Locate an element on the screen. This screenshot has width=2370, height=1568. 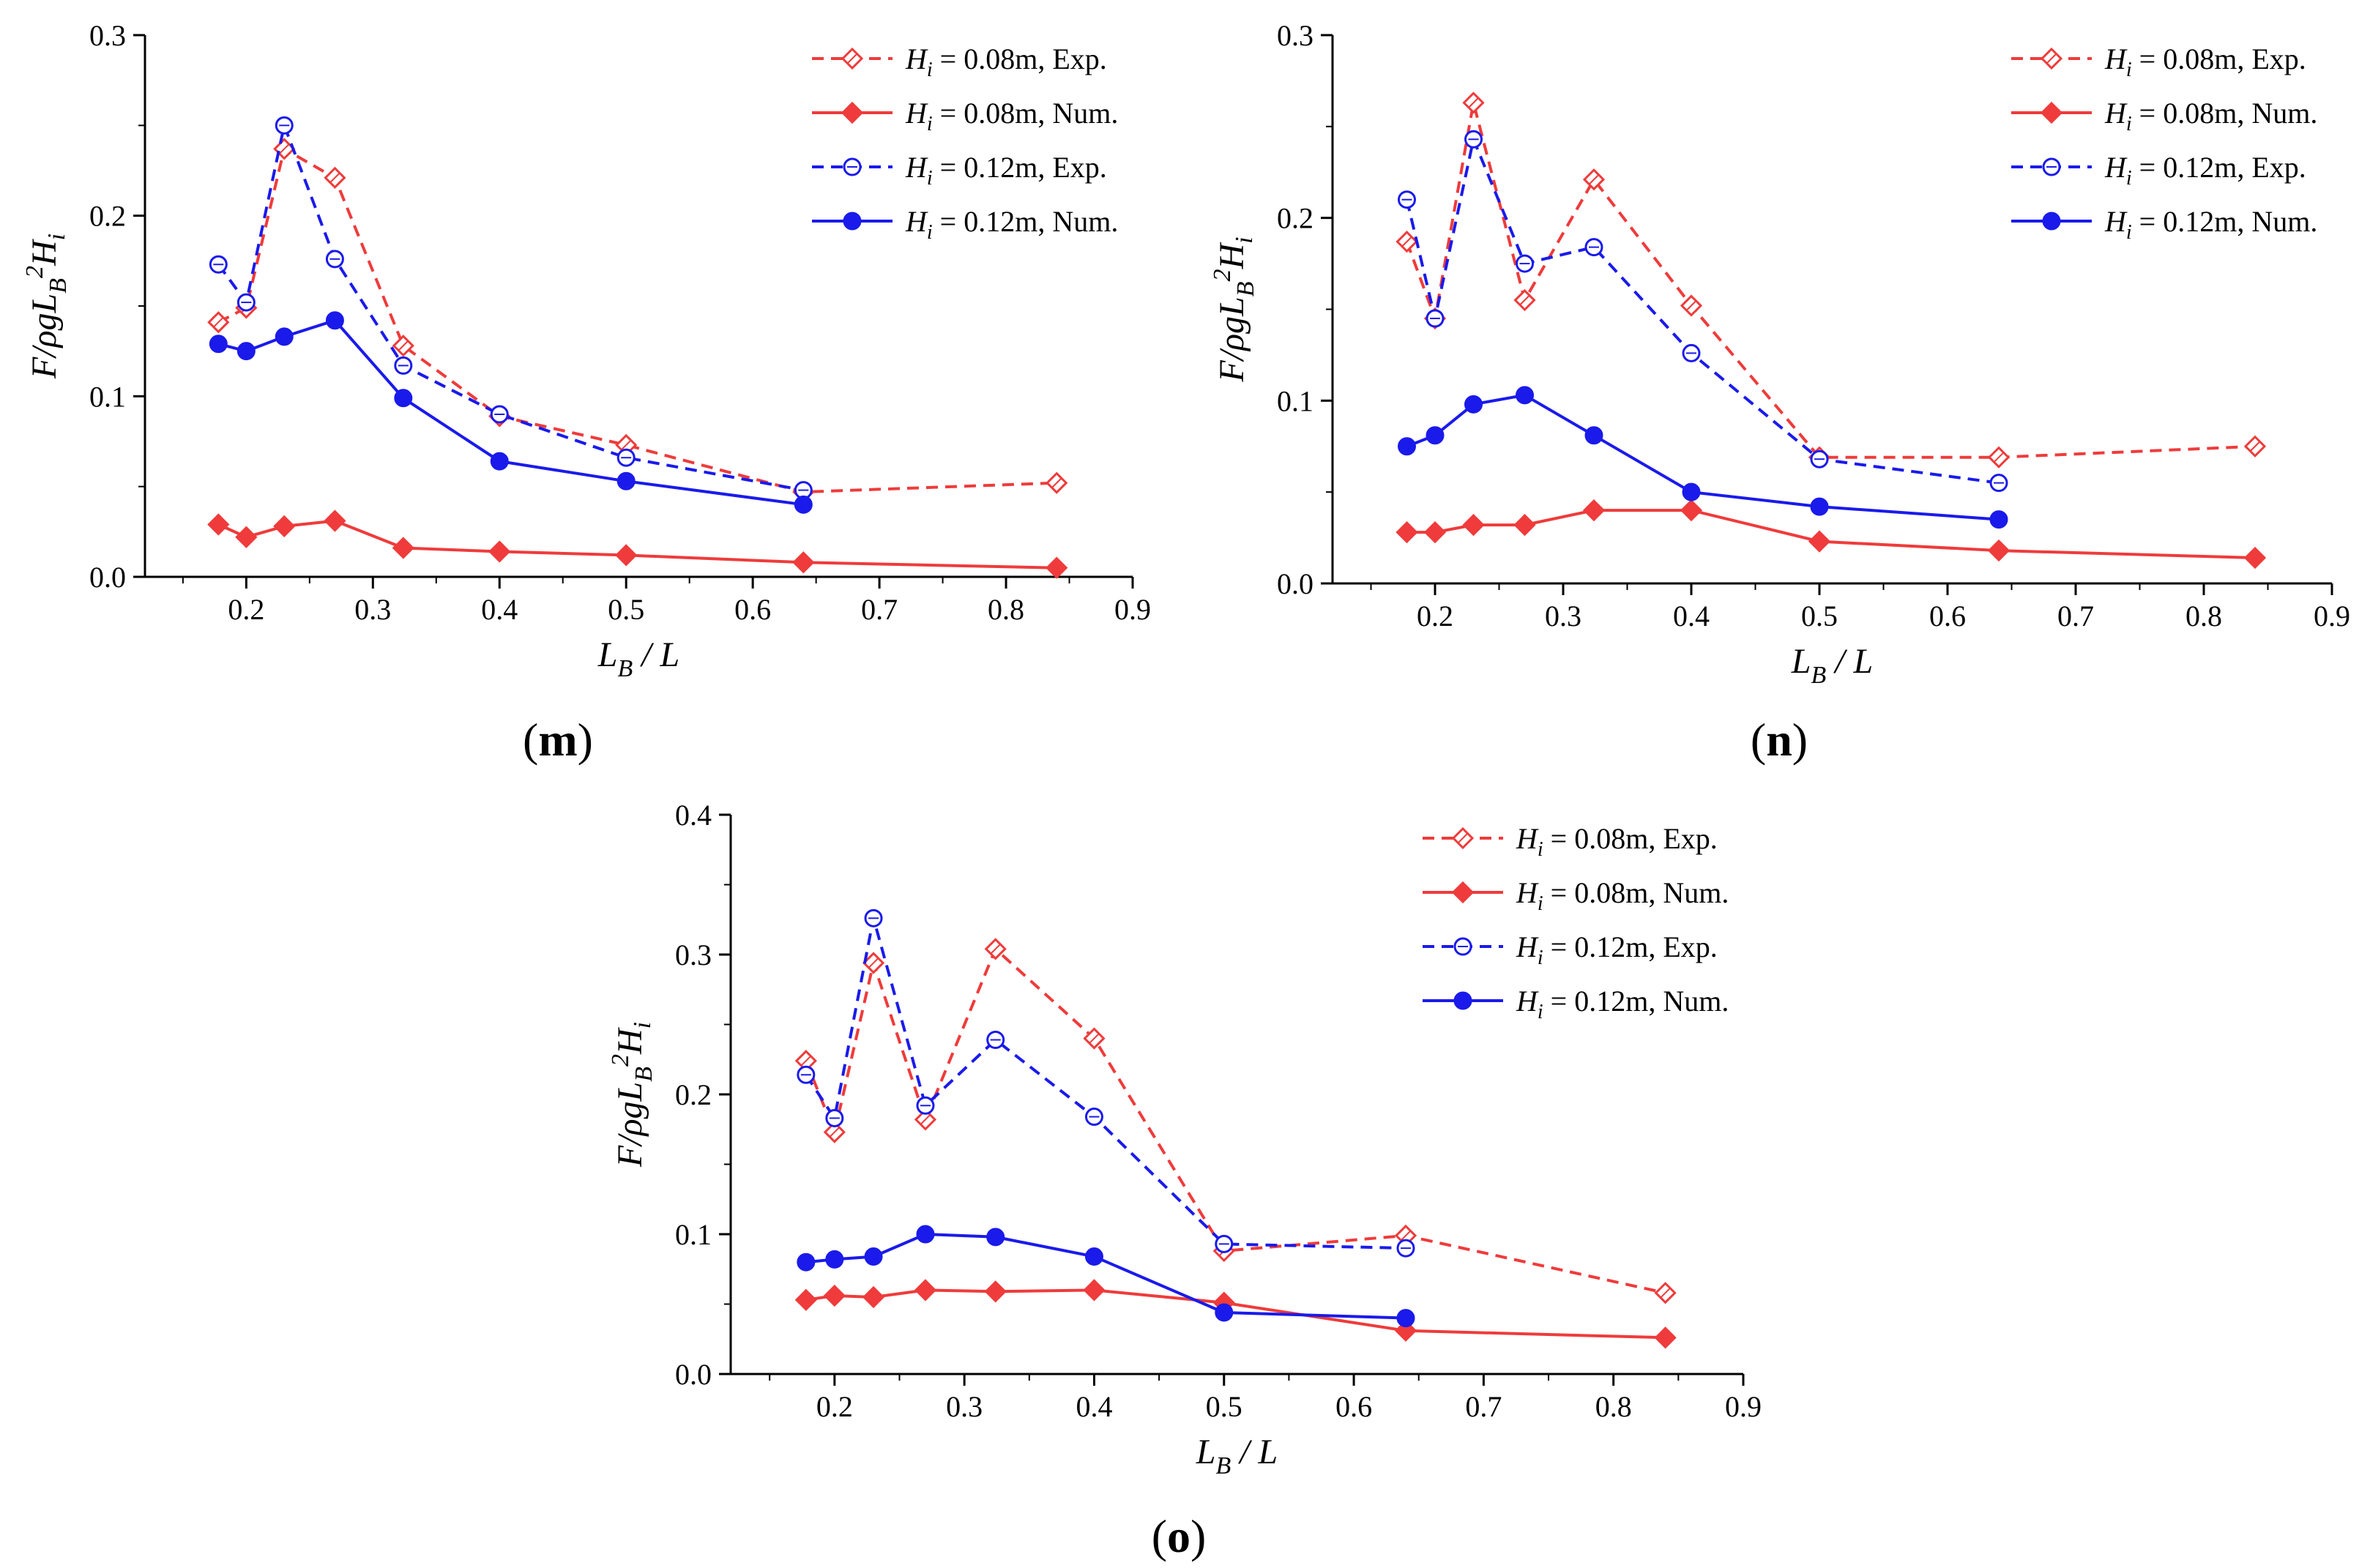
x-tick-label: 0.3 is located at coordinates (372, 609).